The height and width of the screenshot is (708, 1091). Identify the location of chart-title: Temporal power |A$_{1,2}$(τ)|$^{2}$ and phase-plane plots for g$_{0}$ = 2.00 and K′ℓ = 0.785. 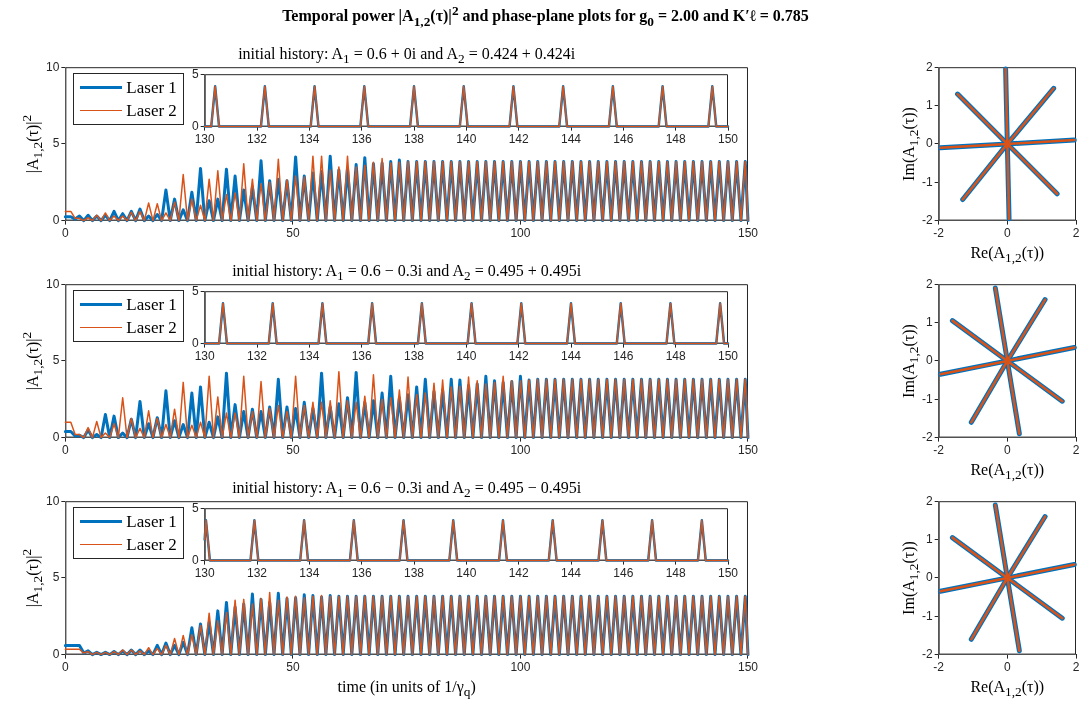
(545, 16).